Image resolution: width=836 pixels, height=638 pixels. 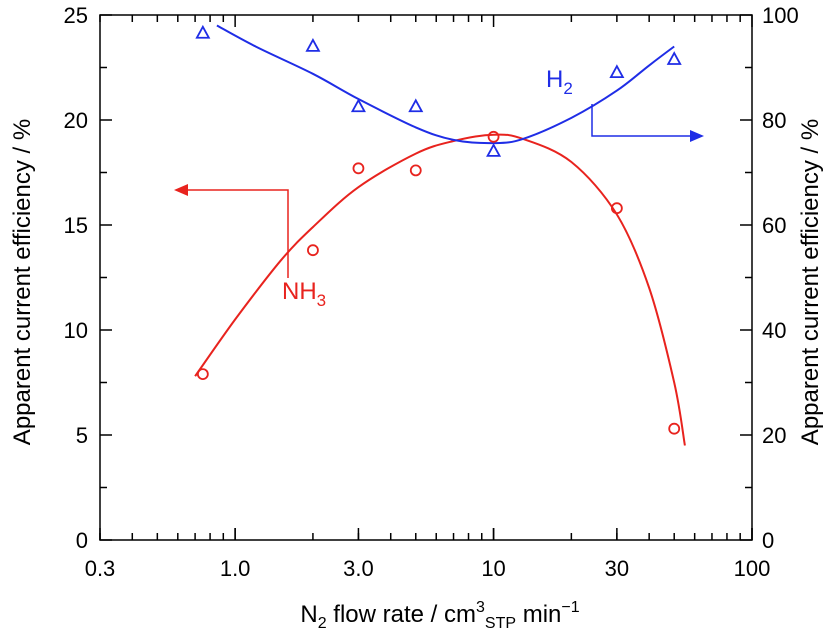 I want to click on x-tick-label: 30, so click(x=617, y=568).